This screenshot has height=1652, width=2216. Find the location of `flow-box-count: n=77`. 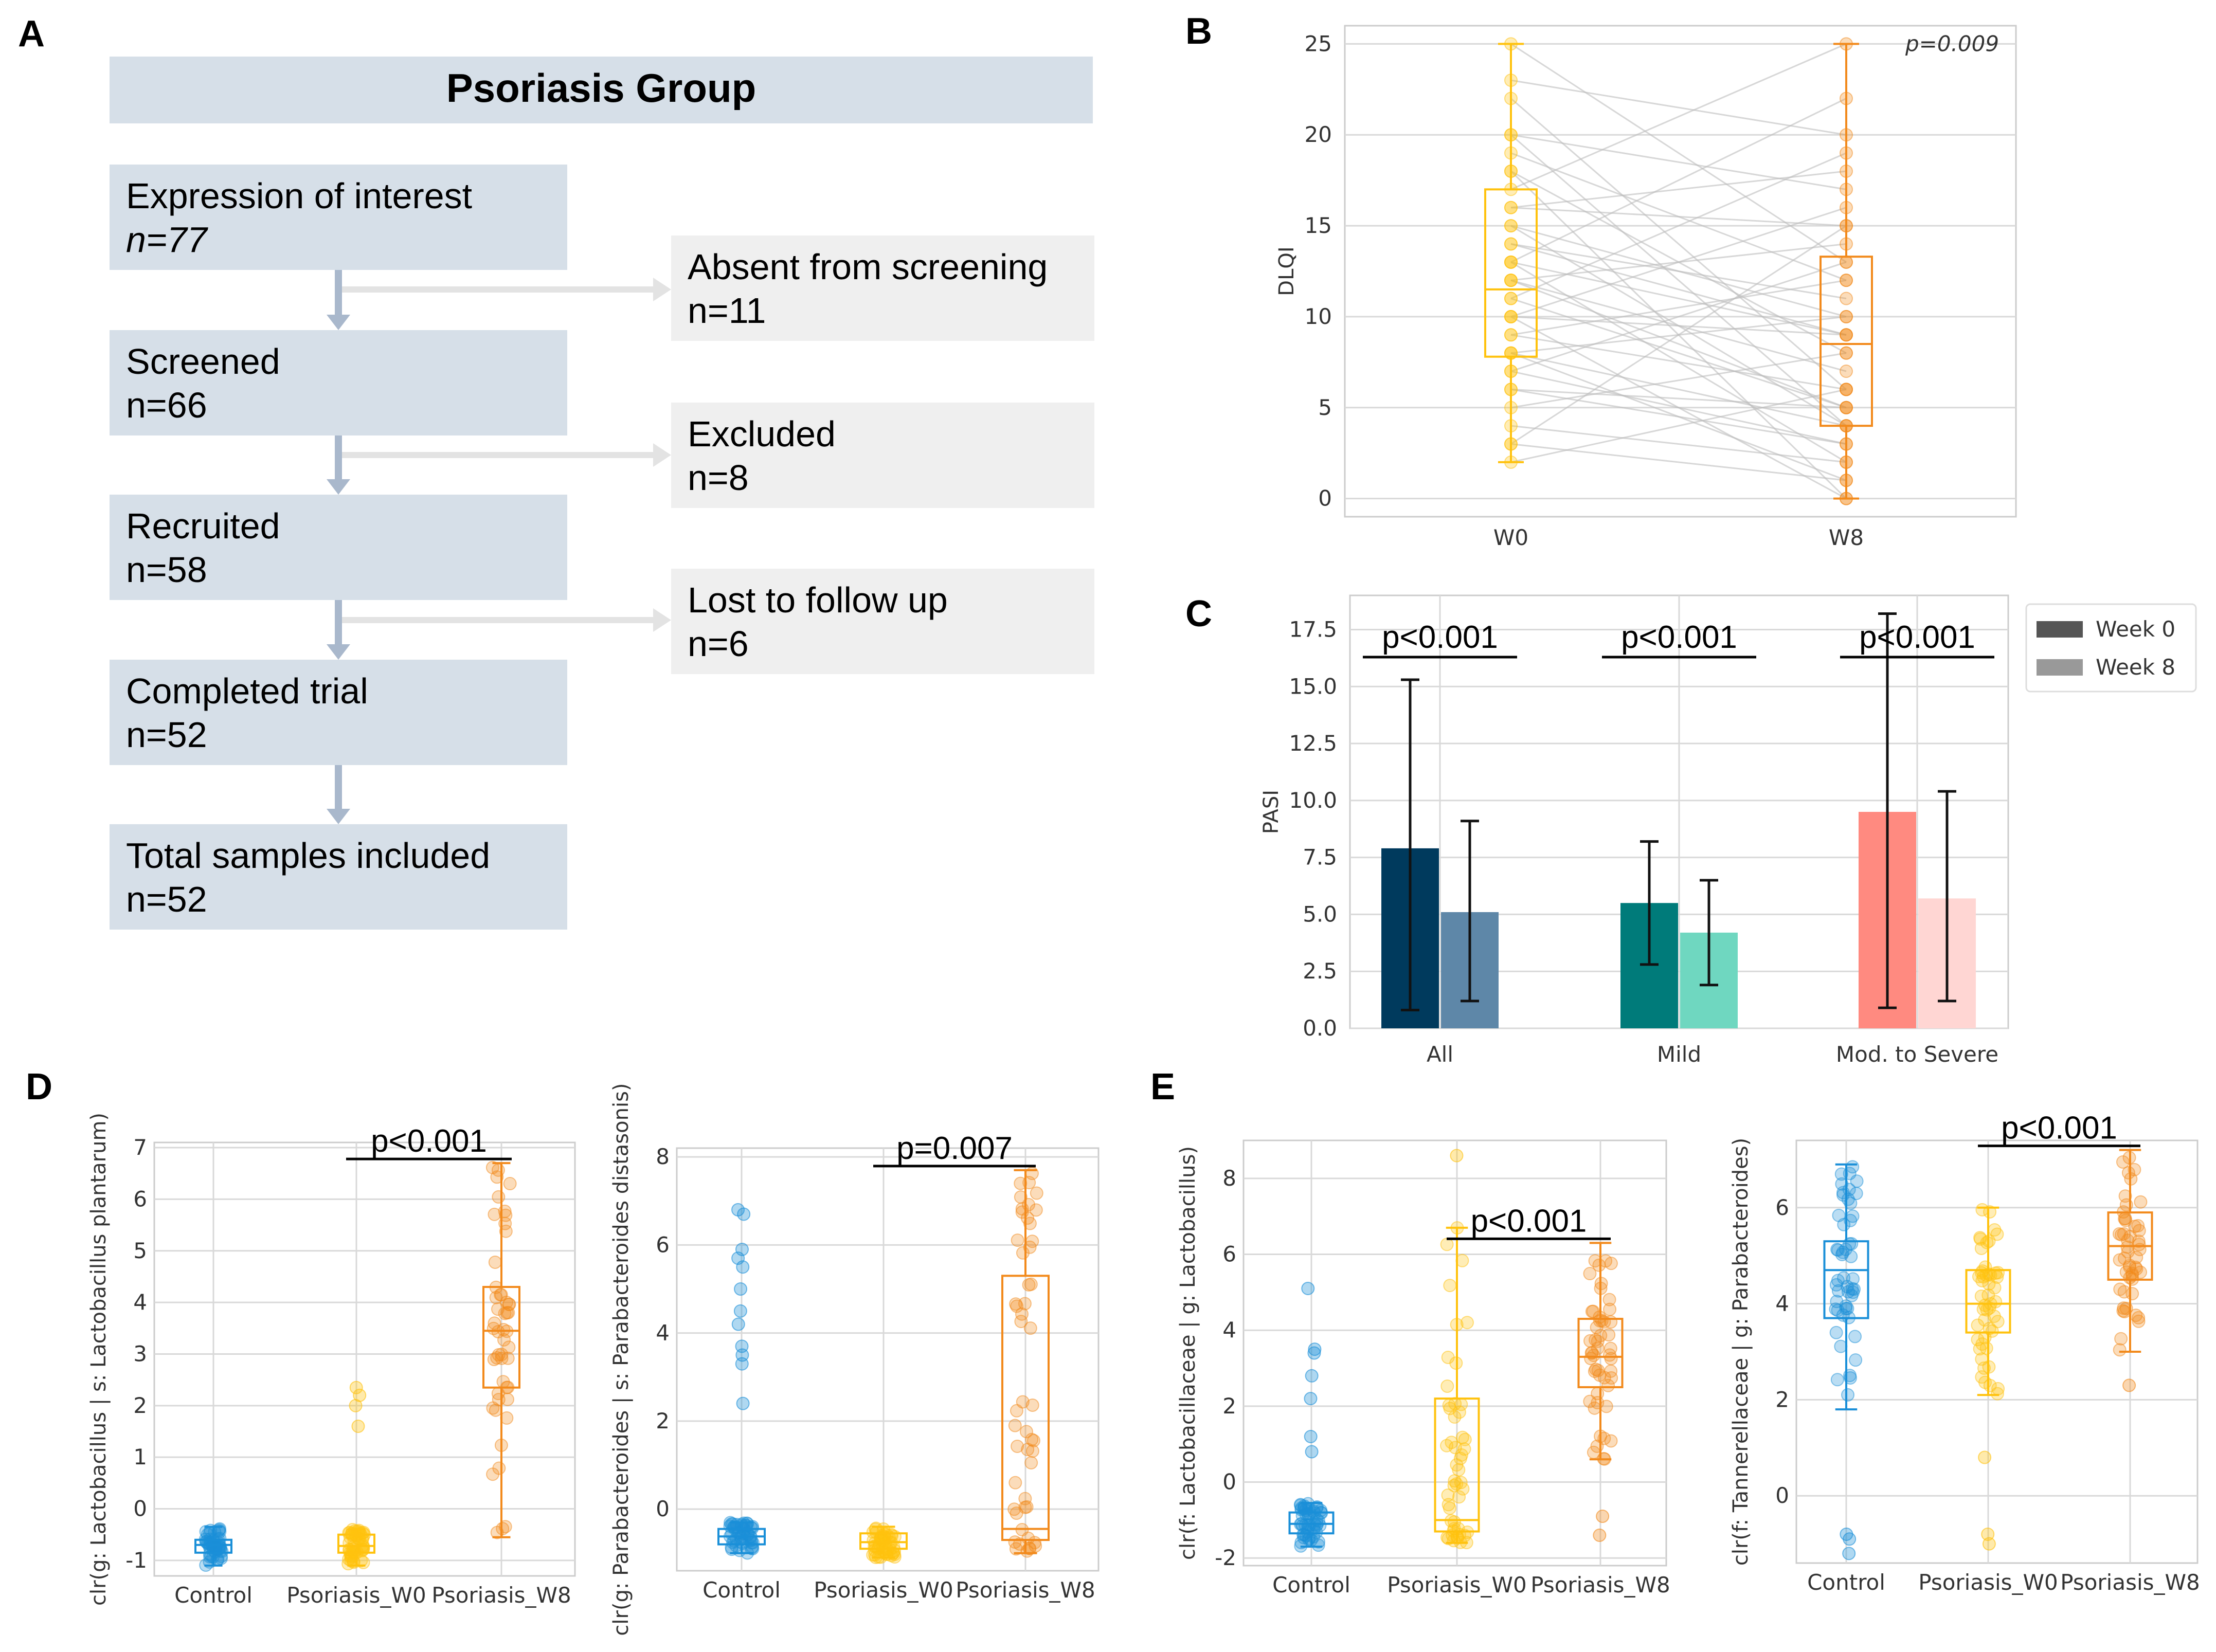

flow-box-count: n=77 is located at coordinates (167, 240).